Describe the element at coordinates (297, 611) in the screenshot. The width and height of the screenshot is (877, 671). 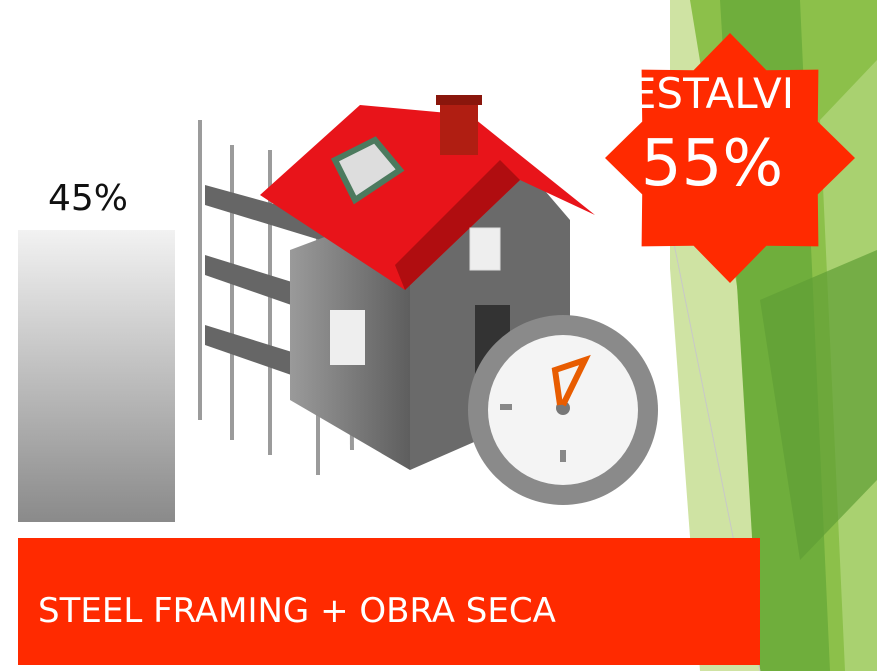
I see `banner-text: STEEL FRAMING + OBRA SECA` at that location.